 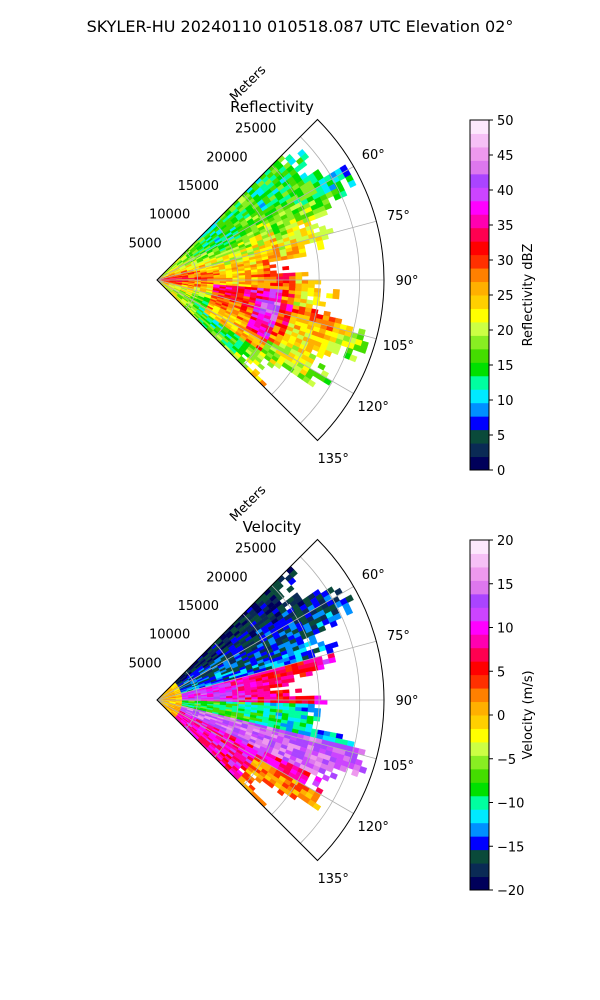 What do you see at coordinates (226, 577) in the screenshot?
I see `radial-tick-label: 20000` at bounding box center [226, 577].